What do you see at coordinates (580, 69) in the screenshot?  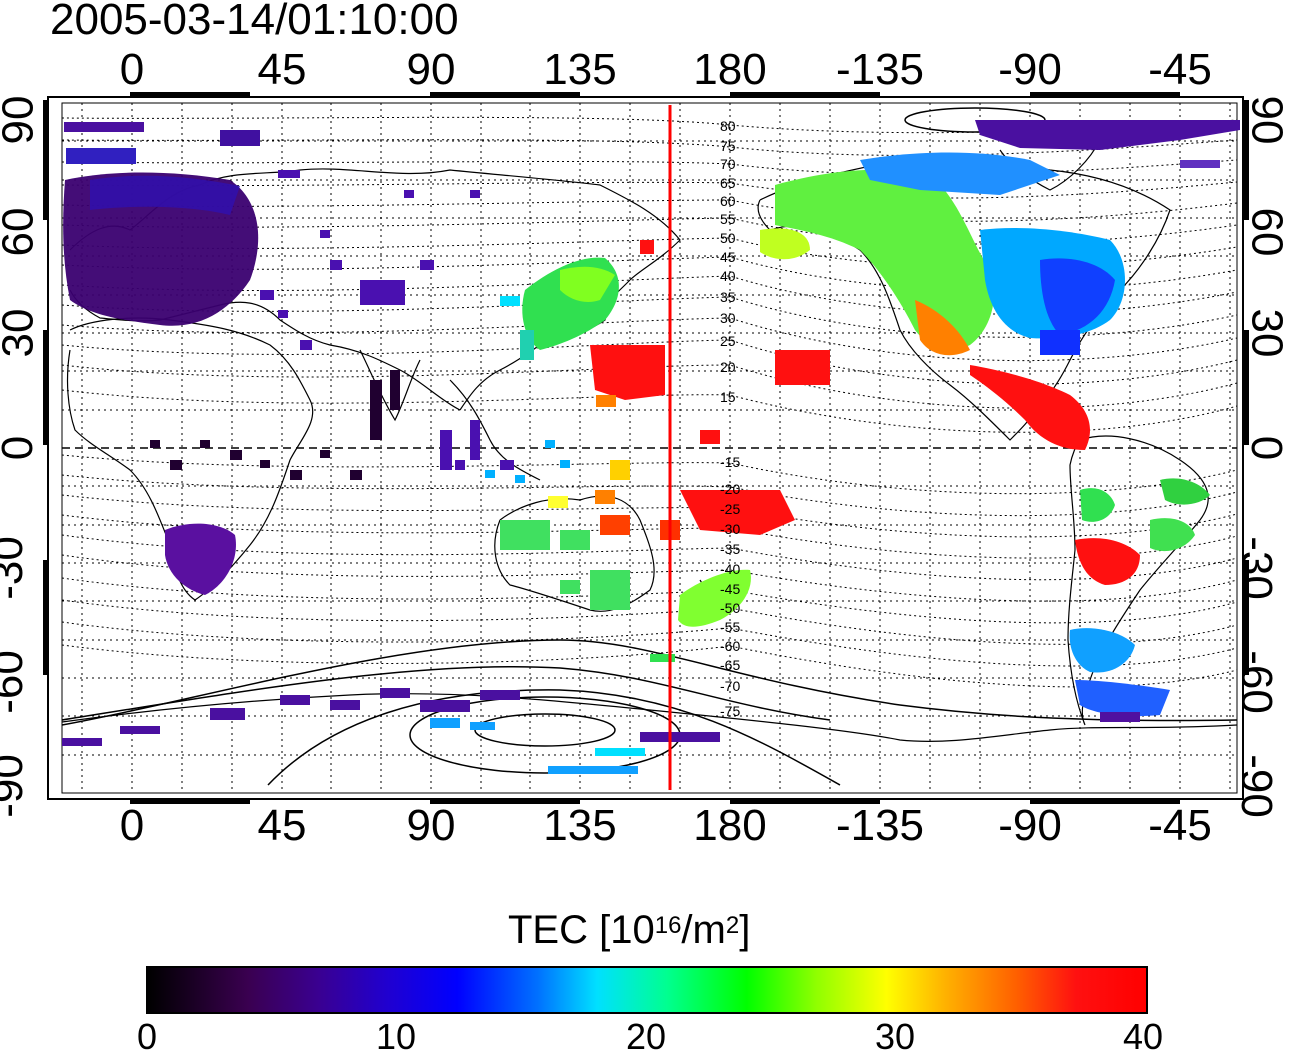 I see `top-lon-tick: 135` at bounding box center [580, 69].